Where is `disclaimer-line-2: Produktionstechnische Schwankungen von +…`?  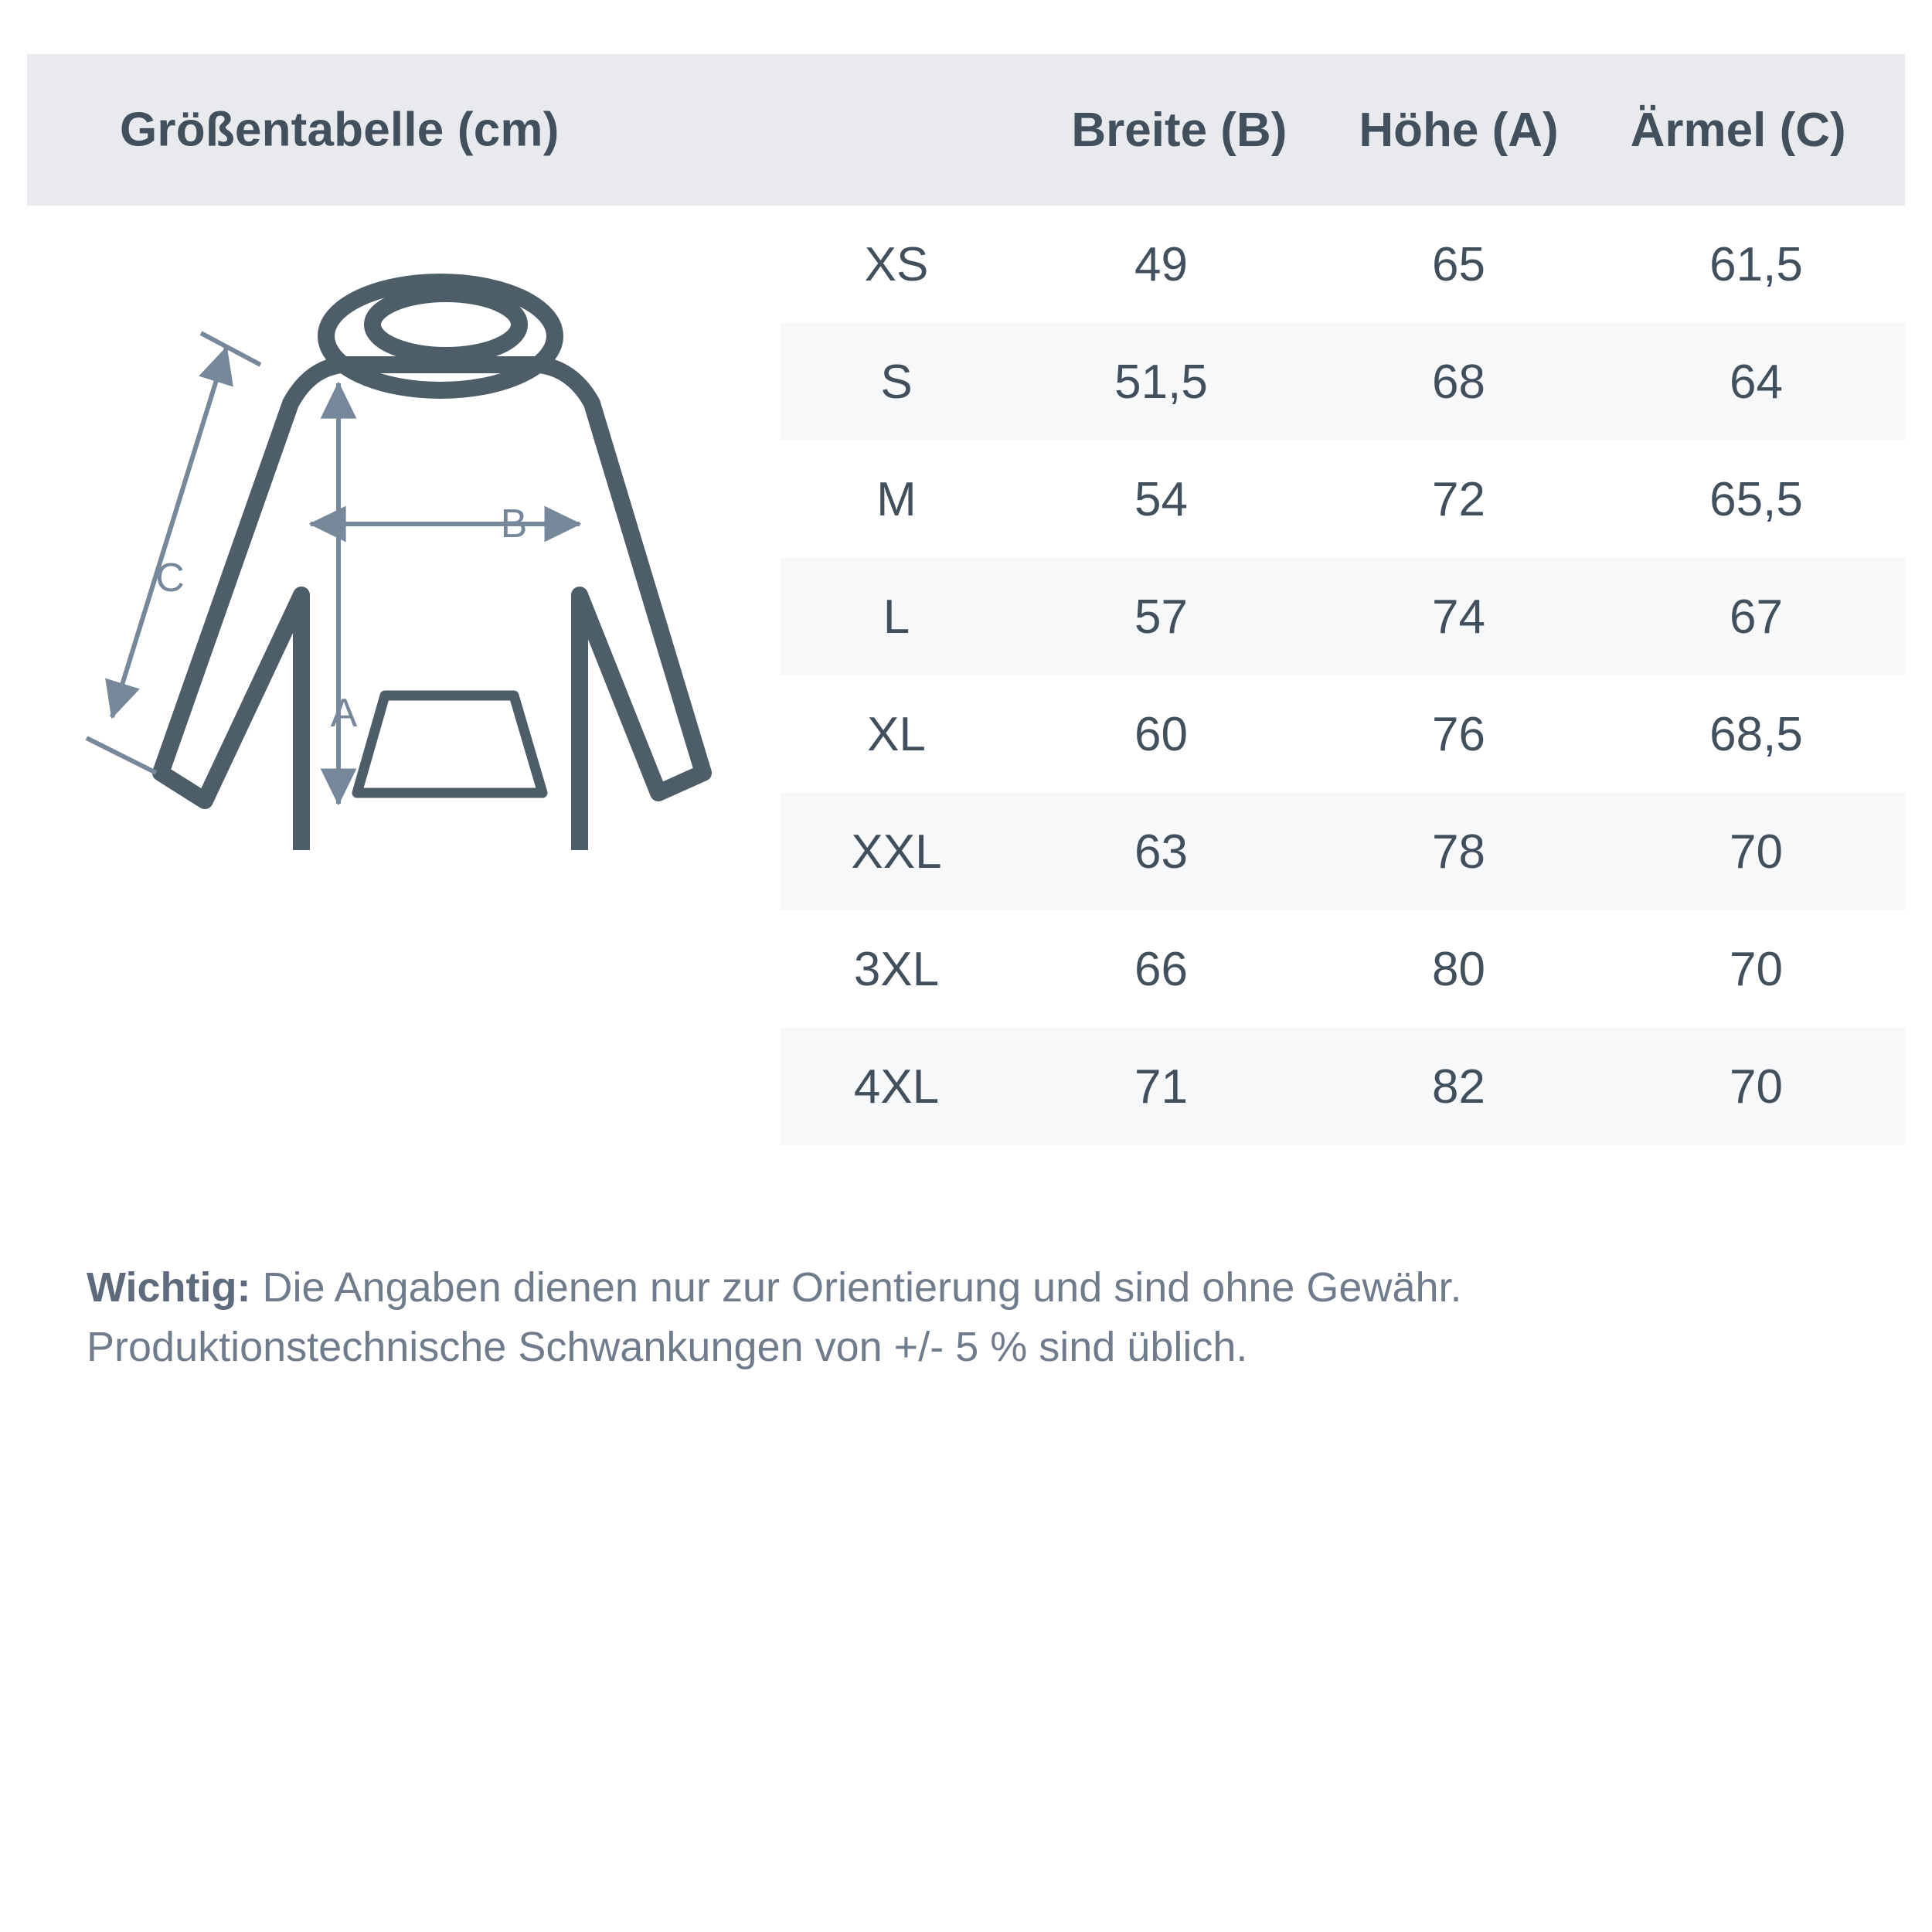
disclaimer-line-2: Produktionstechnische Schwankungen von +… is located at coordinates (667, 1347).